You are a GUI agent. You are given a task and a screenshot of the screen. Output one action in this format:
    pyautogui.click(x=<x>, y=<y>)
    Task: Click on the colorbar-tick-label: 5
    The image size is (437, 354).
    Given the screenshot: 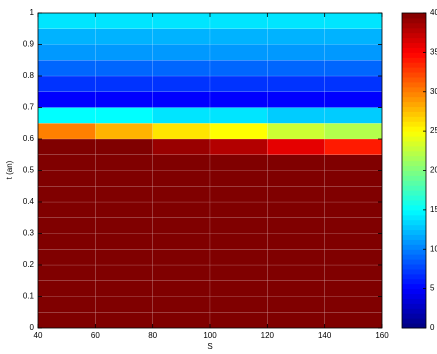 What is the action you would take?
    pyautogui.click(x=432, y=288)
    